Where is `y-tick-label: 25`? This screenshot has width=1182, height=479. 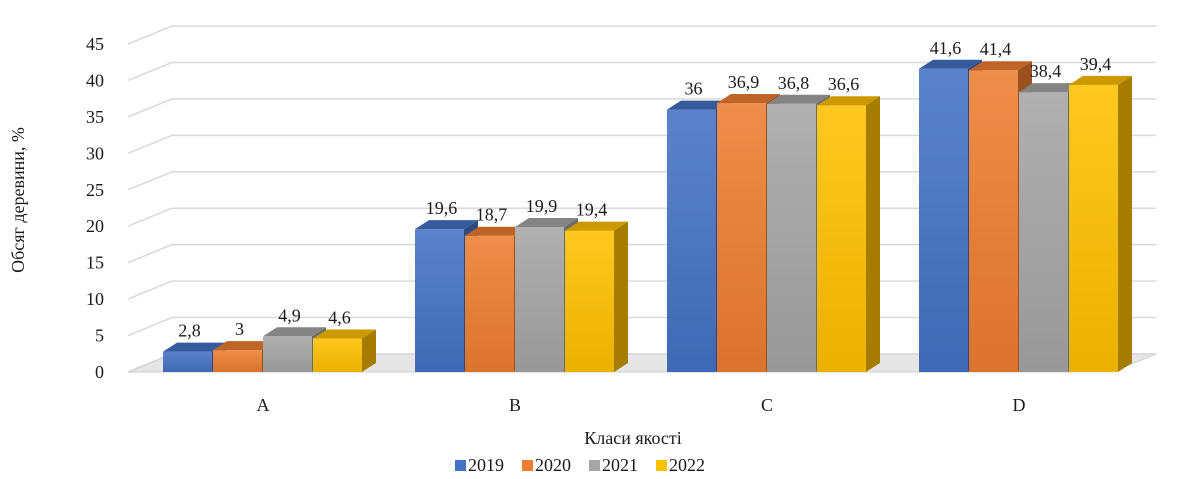 y-tick-label: 25 is located at coordinates (95, 190).